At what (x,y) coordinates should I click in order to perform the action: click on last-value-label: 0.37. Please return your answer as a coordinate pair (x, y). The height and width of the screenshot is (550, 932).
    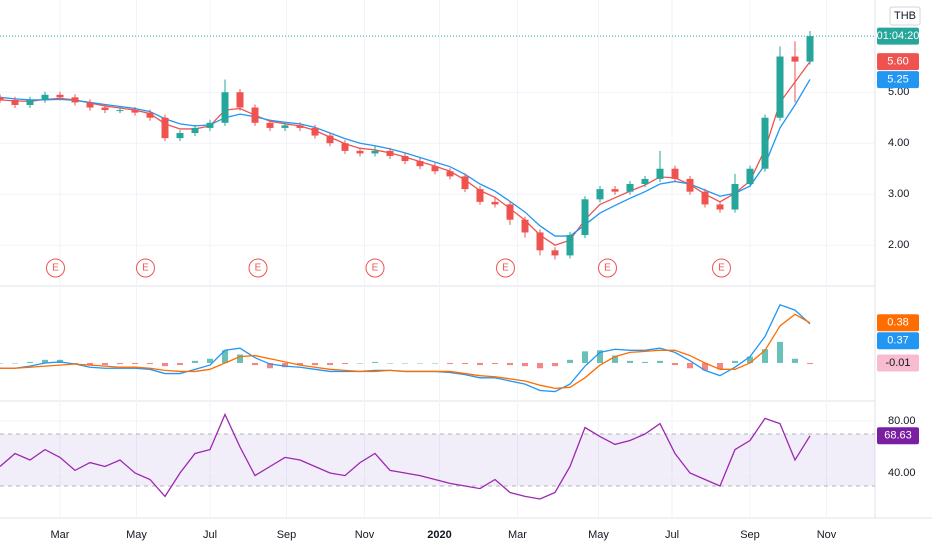
    Looking at the image, I should click on (897, 341).